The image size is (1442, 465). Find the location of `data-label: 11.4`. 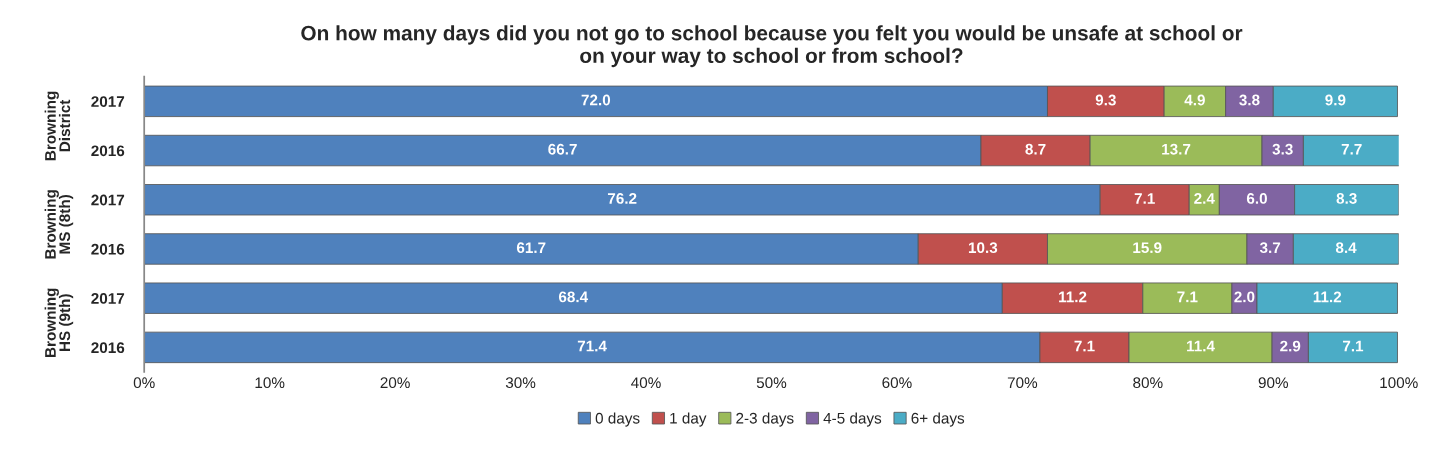

data-label: 11.4 is located at coordinates (1201, 346).